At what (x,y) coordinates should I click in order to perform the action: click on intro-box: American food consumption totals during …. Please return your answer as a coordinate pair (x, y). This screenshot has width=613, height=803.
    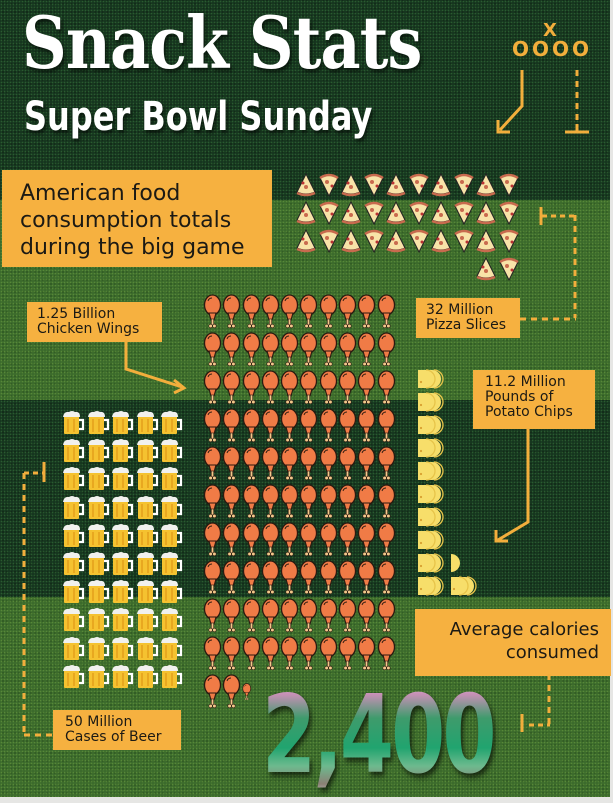
    Looking at the image, I should click on (137, 218).